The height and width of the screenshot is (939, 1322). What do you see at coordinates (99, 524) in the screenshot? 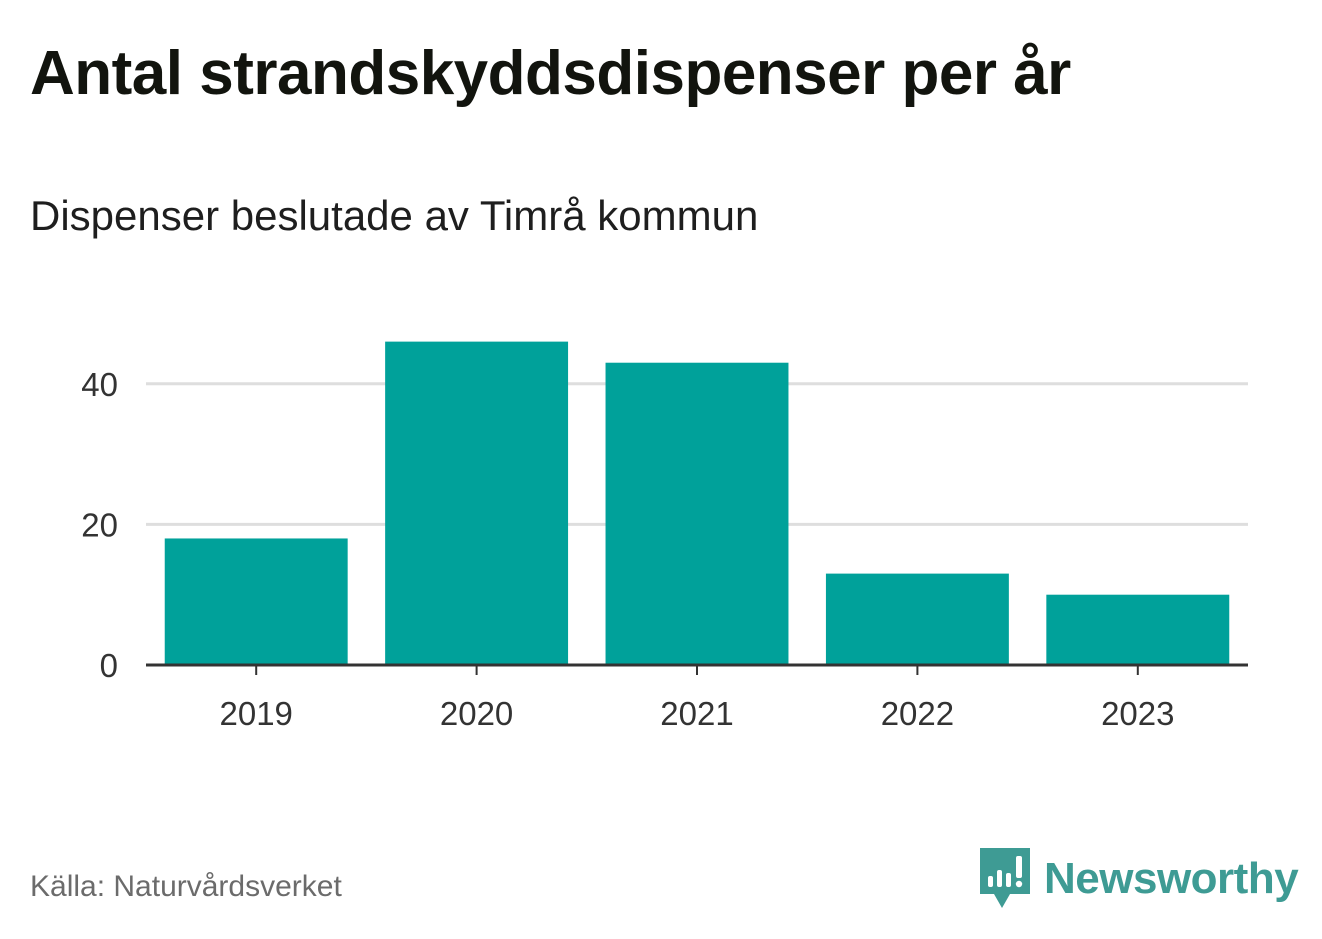
I see `y-tick-label: 20` at bounding box center [99, 524].